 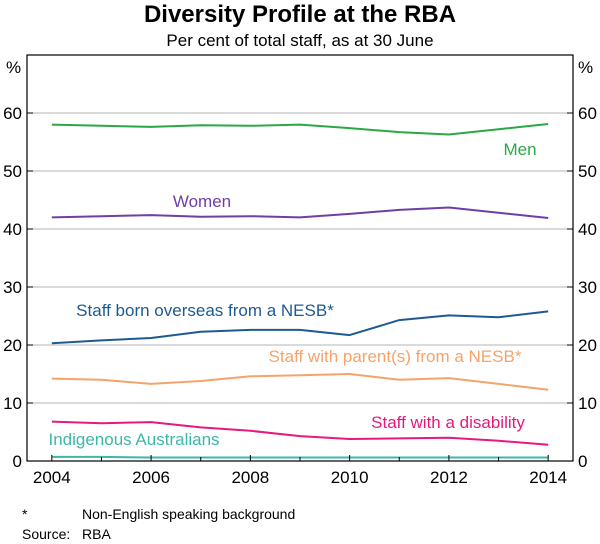 What do you see at coordinates (17, 461) in the screenshot?
I see `y-tick-label-left: 0` at bounding box center [17, 461].